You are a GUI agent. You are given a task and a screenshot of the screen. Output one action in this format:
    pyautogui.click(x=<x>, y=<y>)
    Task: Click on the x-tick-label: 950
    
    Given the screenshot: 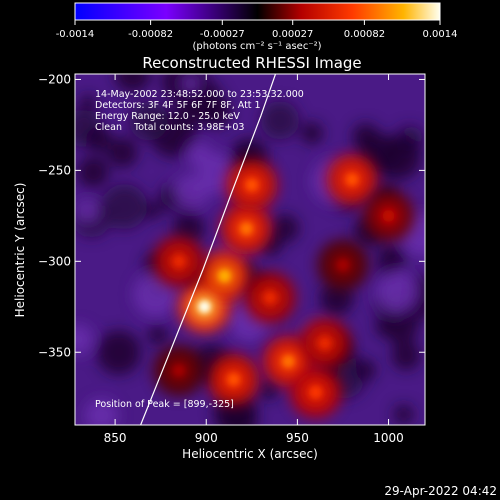 What is the action you would take?
    pyautogui.click(x=297, y=438)
    